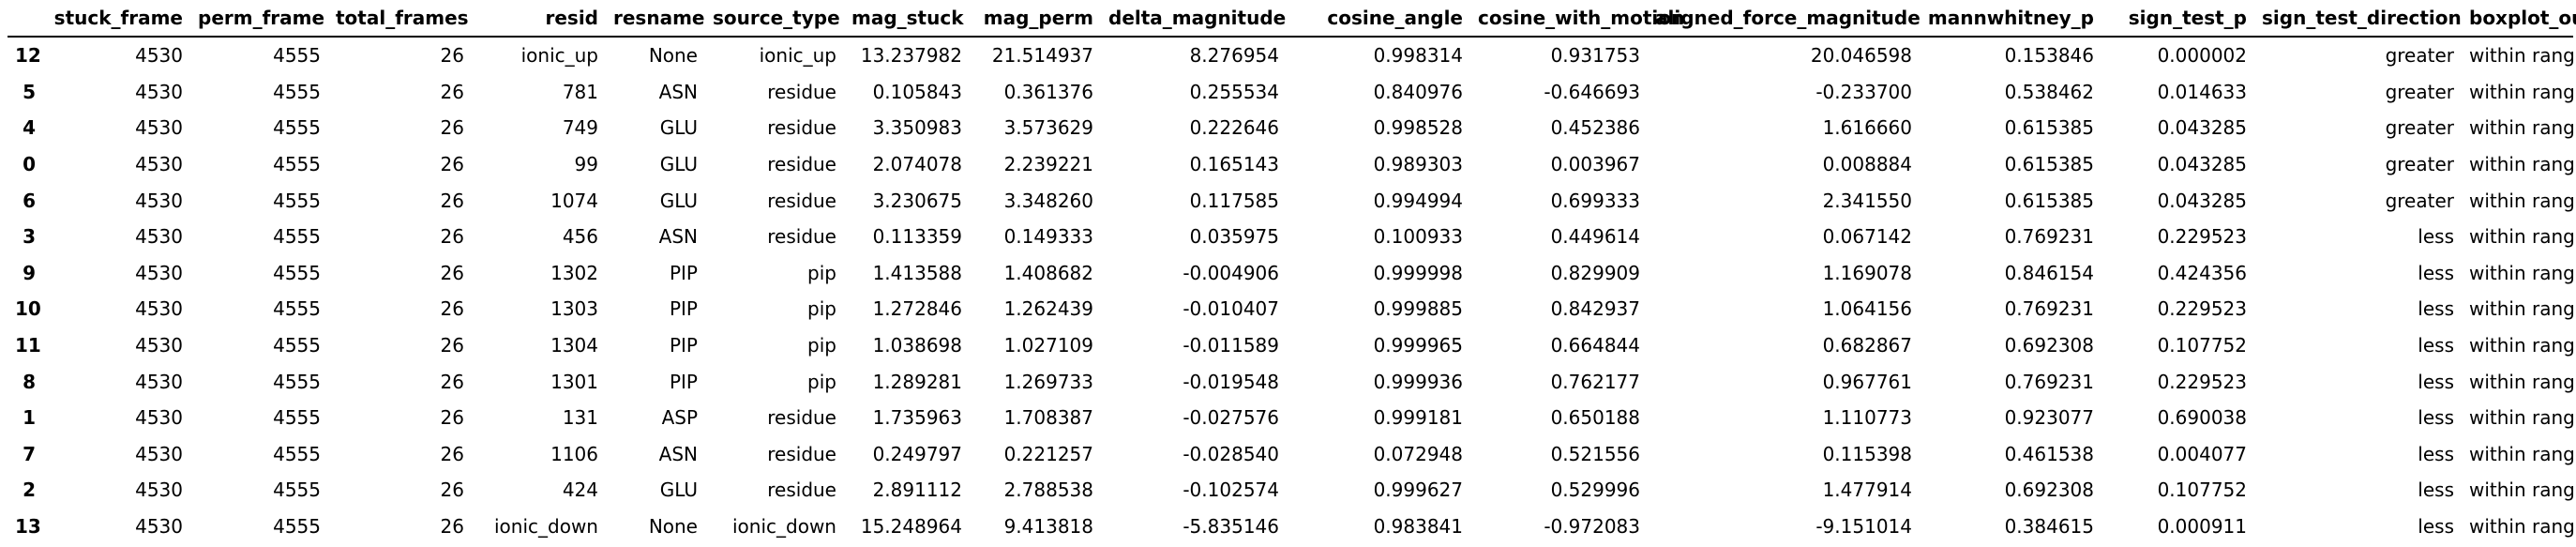  What do you see at coordinates (1048, 91) in the screenshot?
I see `cell-mag-perm: 0.361376` at bounding box center [1048, 91].